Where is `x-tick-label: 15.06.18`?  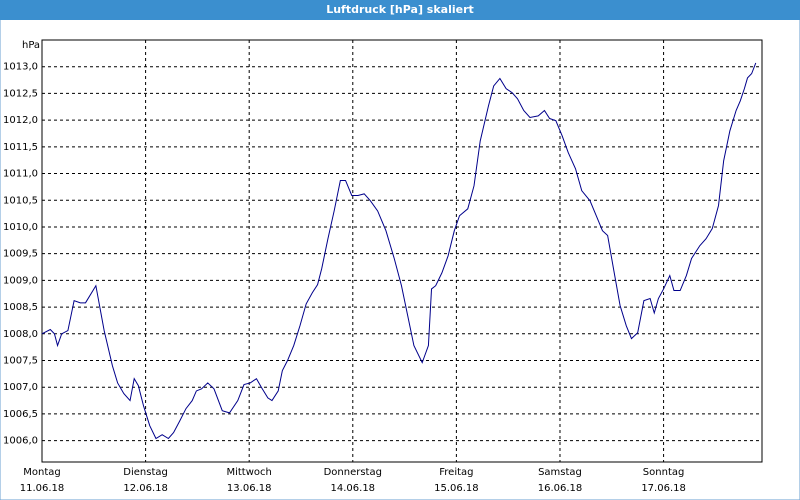 x-tick-label: 15.06.18 is located at coordinates (456, 488).